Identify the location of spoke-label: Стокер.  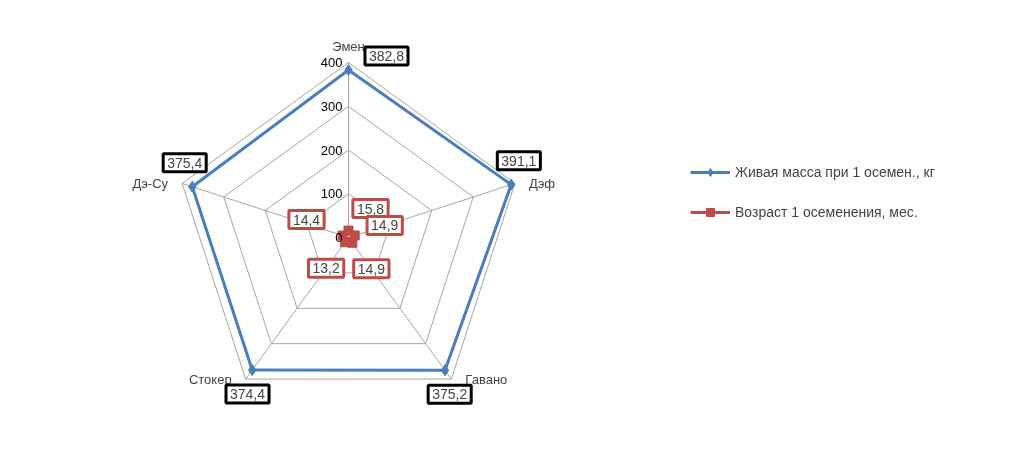
(210, 379).